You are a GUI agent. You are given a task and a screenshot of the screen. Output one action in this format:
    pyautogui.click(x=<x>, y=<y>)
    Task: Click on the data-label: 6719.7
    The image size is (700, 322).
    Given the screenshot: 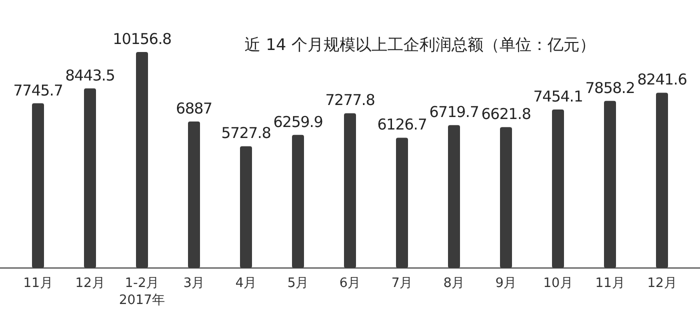 What is the action you would take?
    pyautogui.click(x=454, y=112)
    